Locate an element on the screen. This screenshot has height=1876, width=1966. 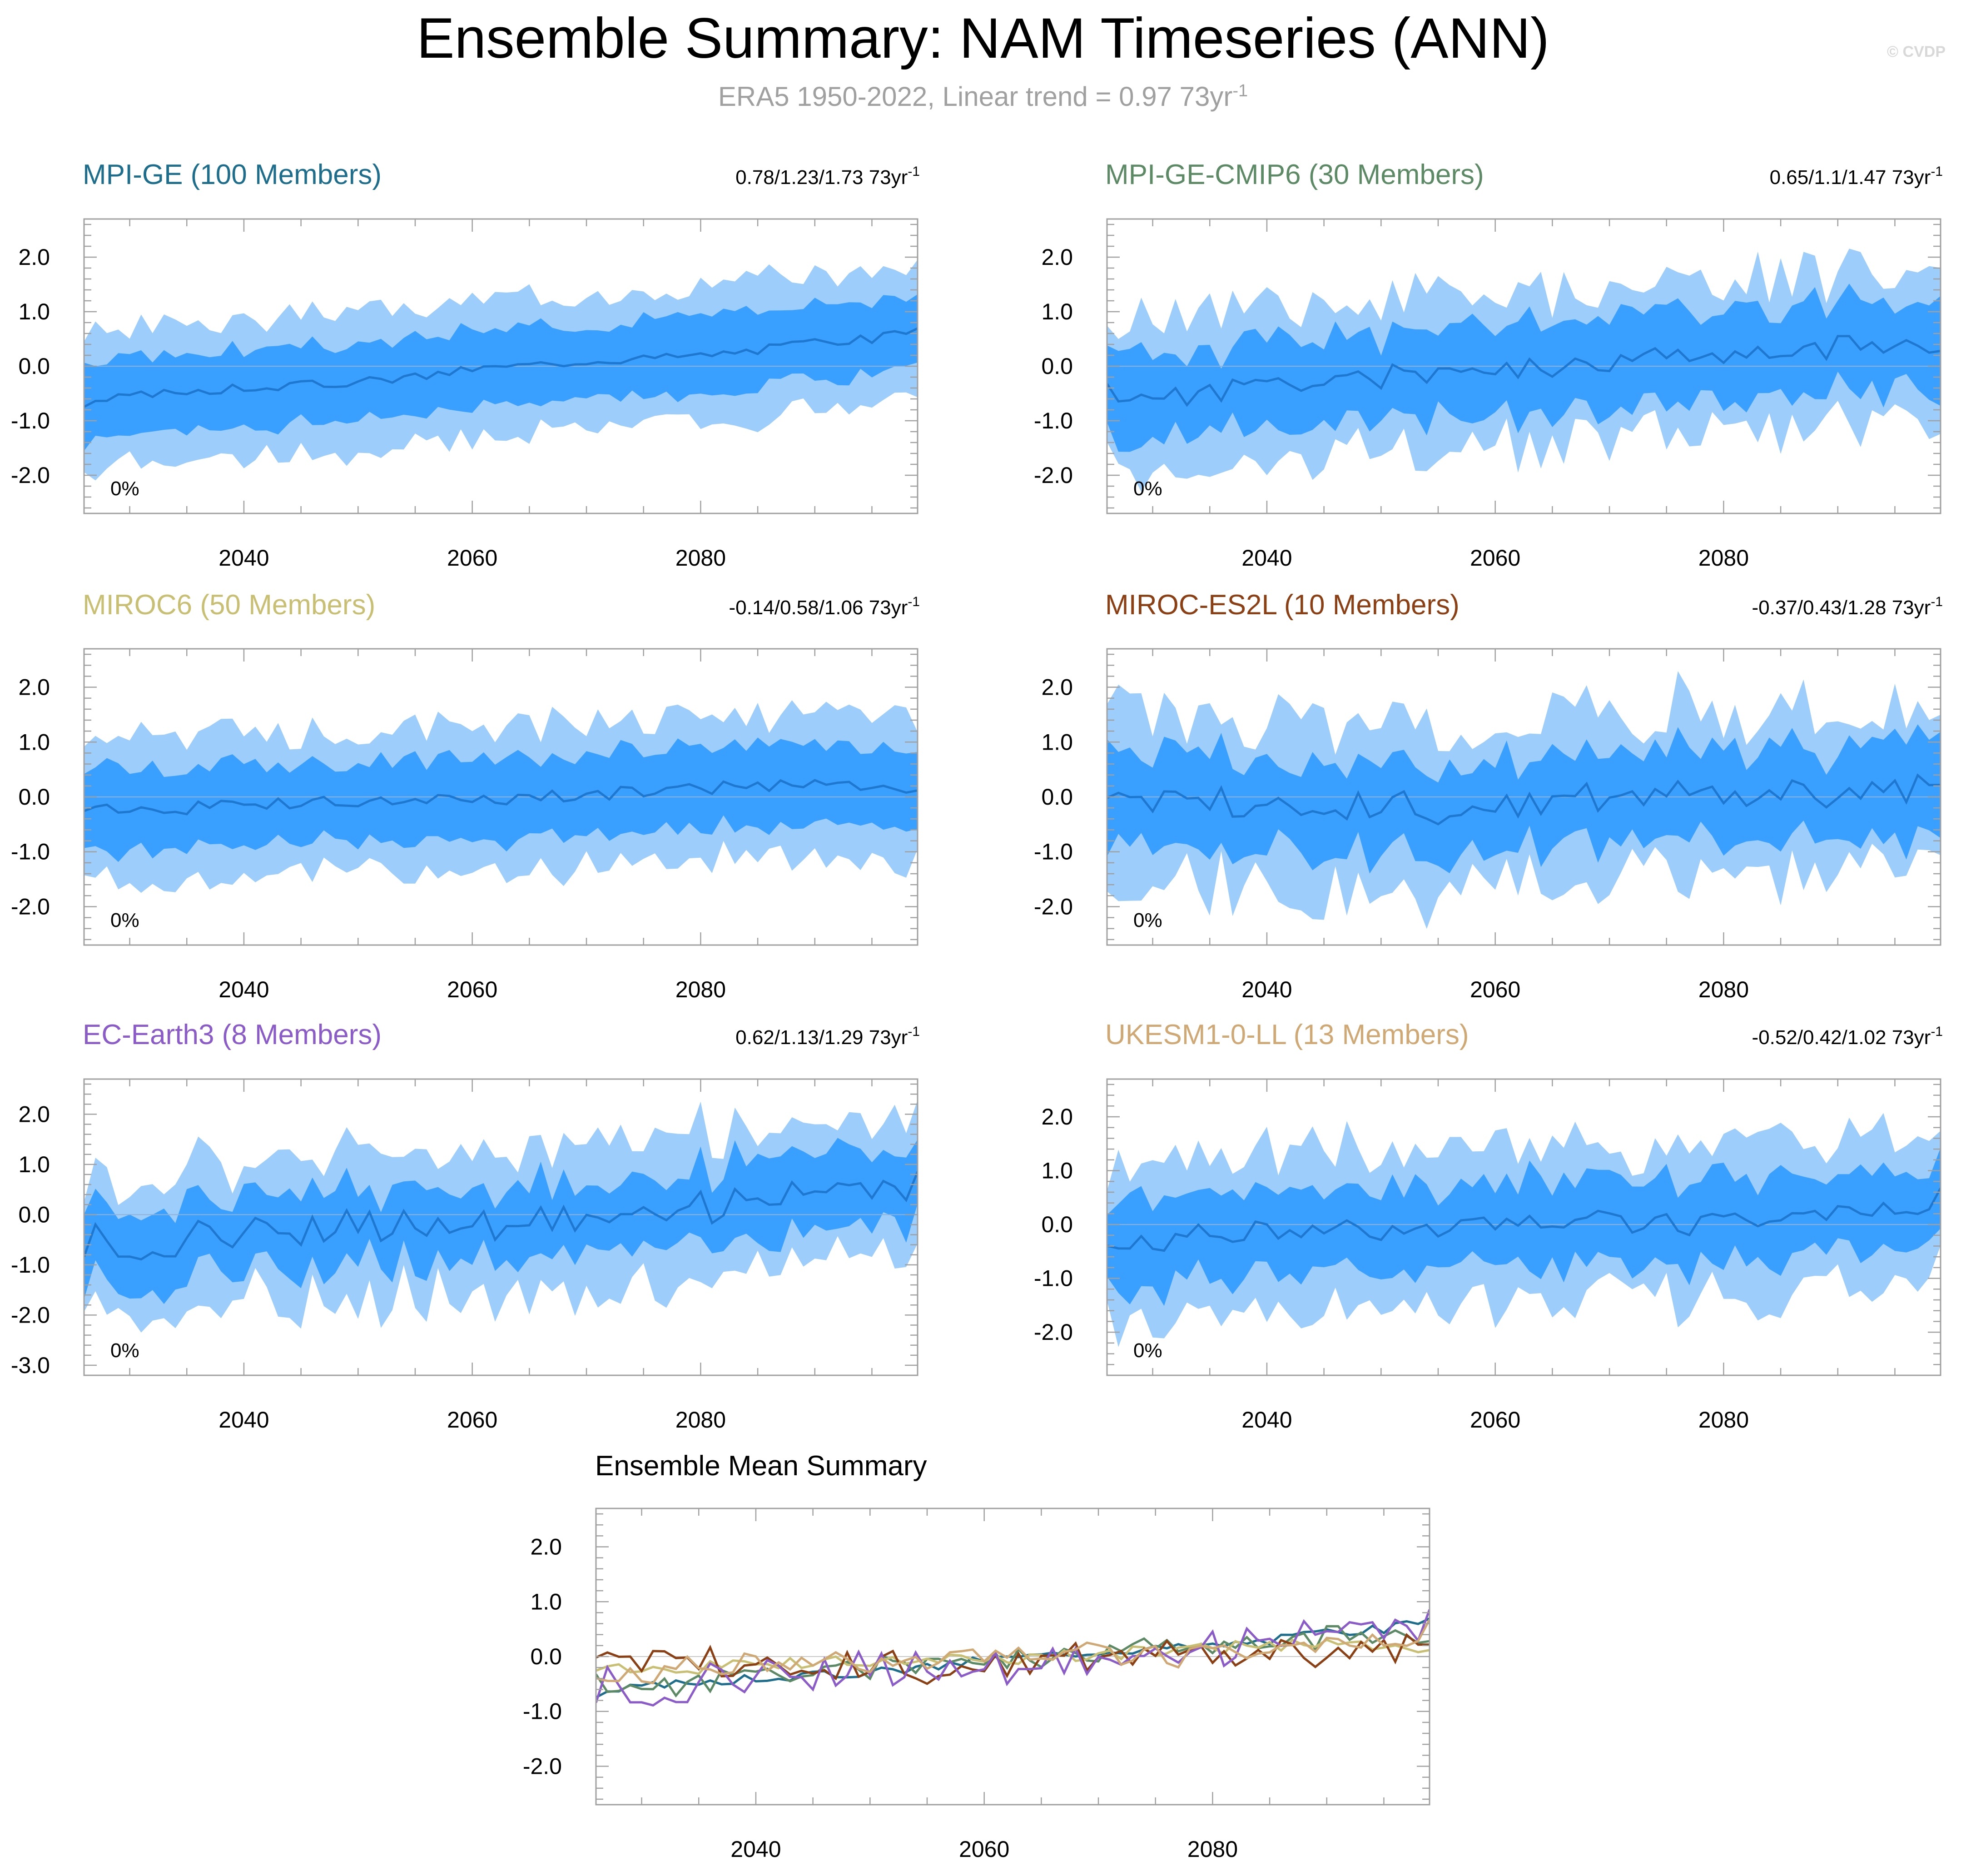
figure-title: Ensemble Summary: NAM Timeseries (ANN) is located at coordinates (983, 39).